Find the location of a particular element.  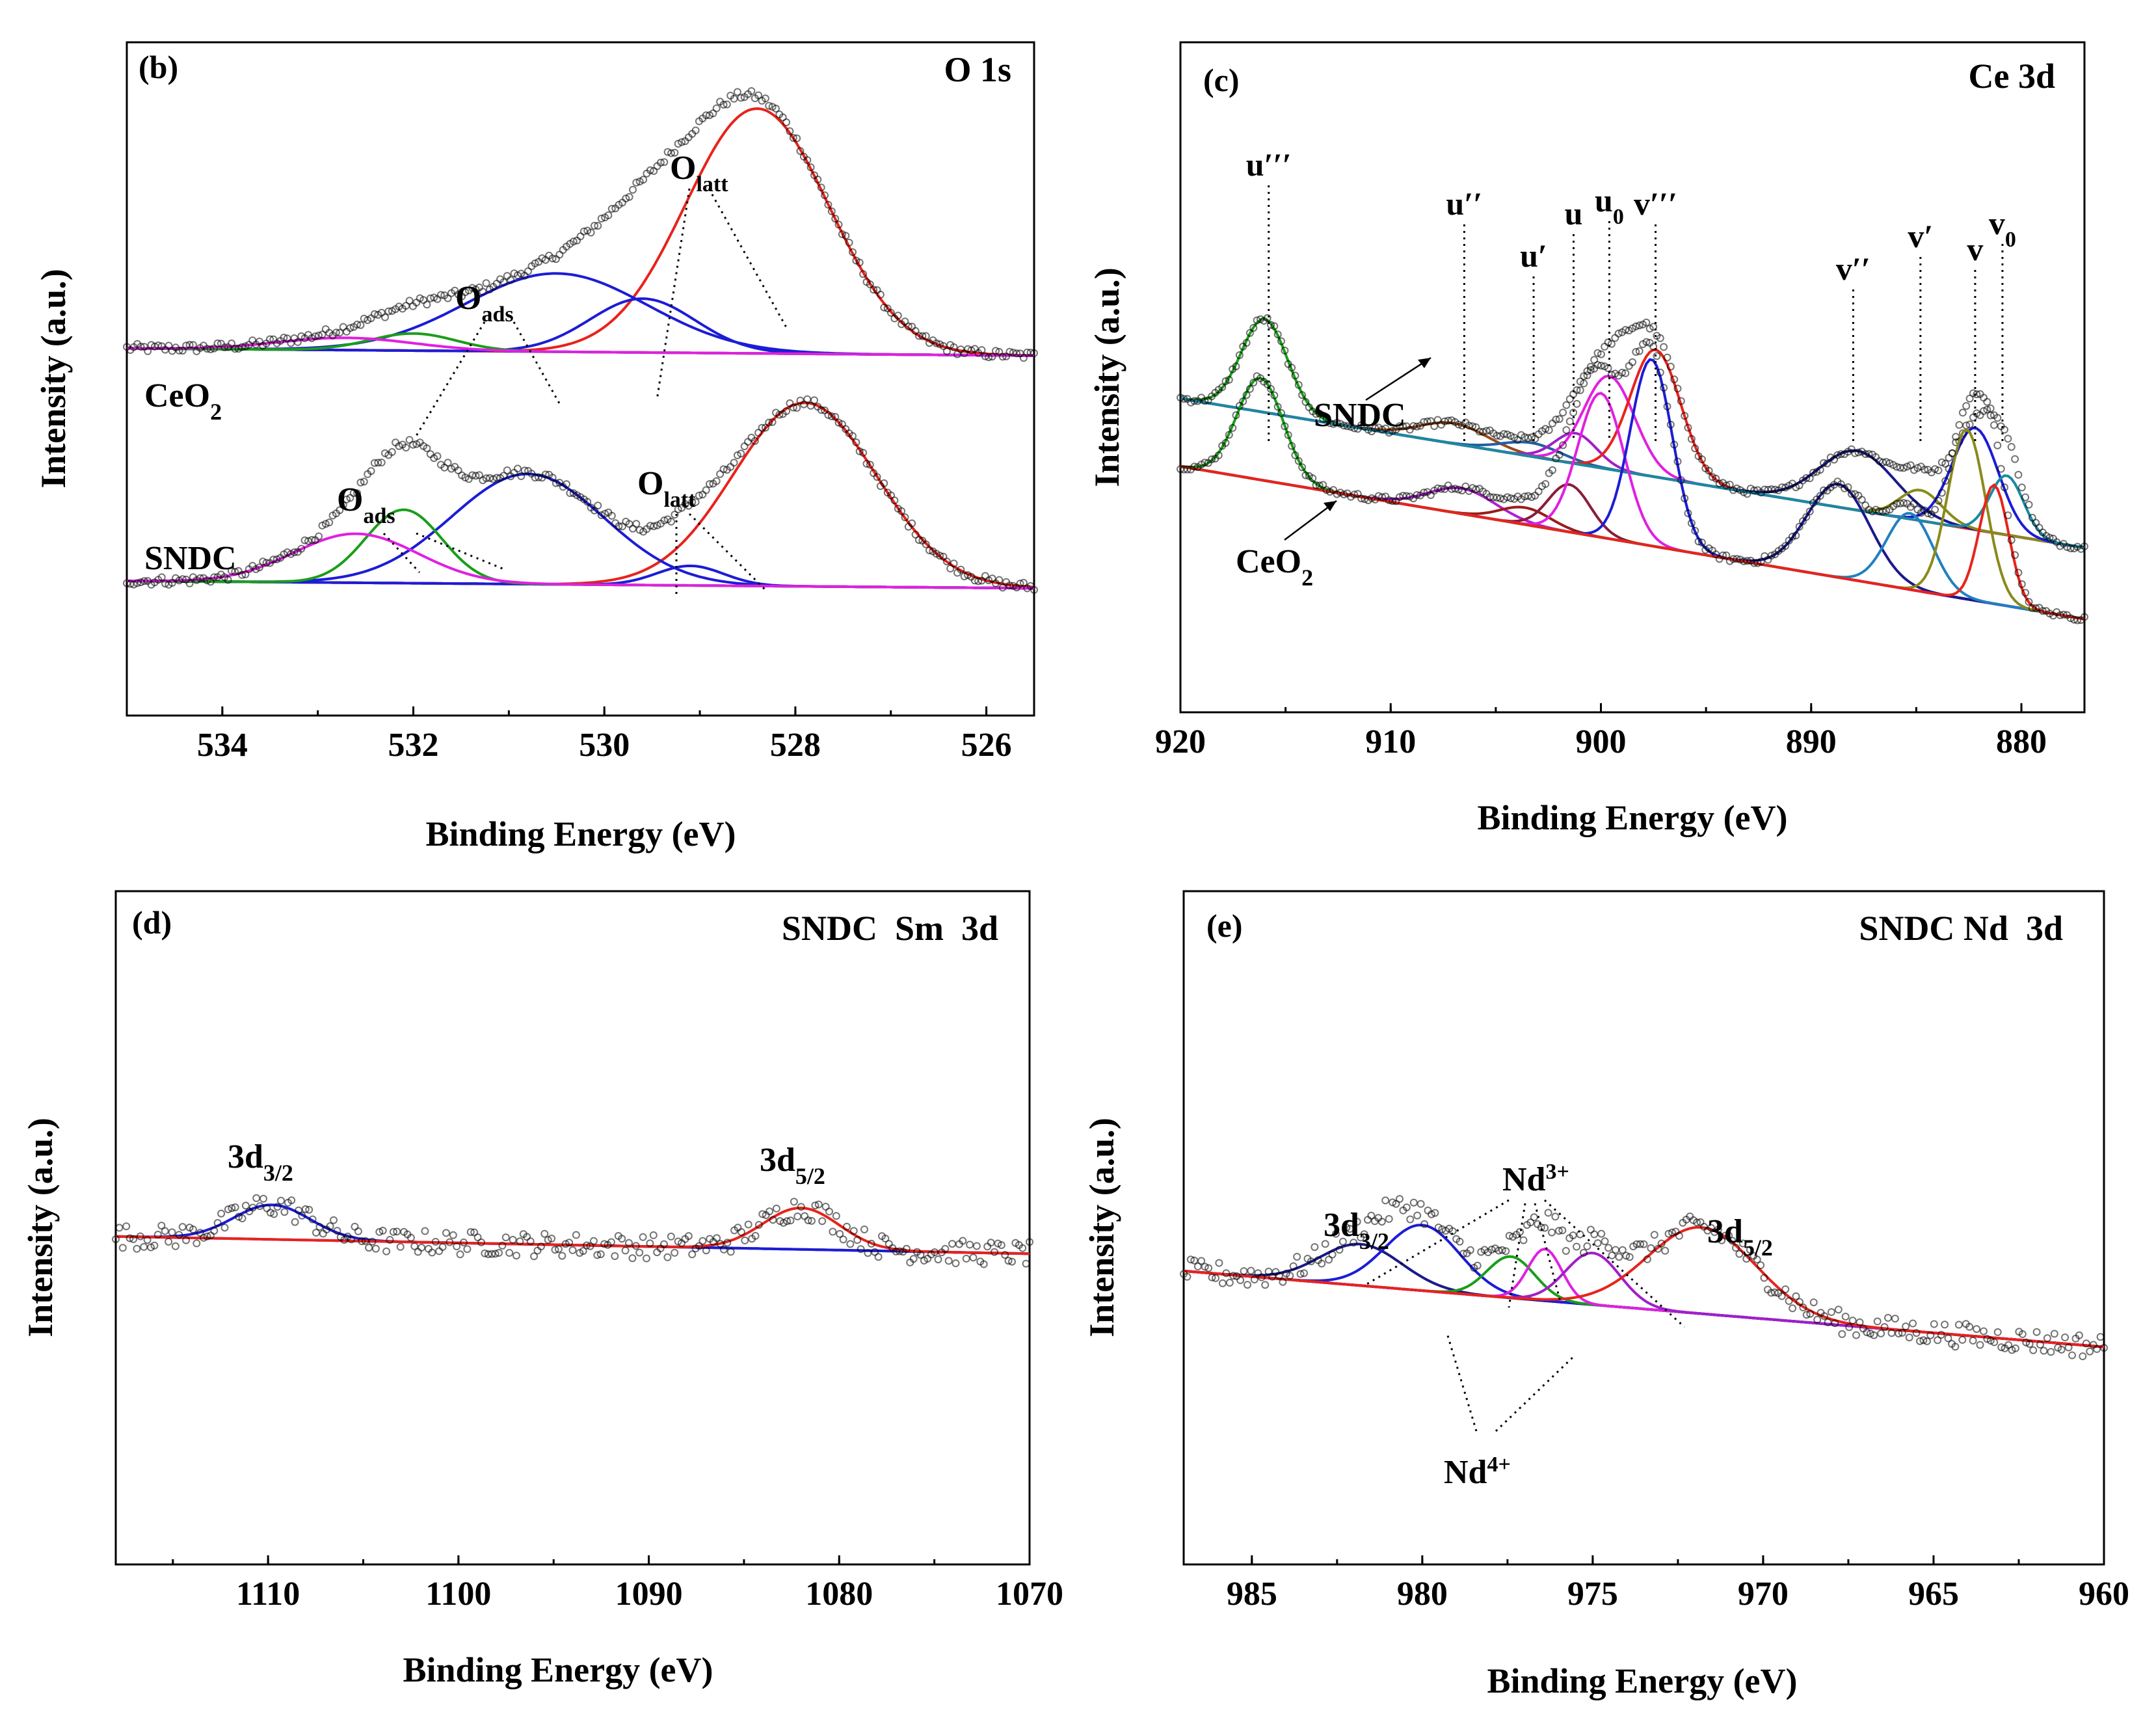

x-tick-label: 890 is located at coordinates (1811, 742).